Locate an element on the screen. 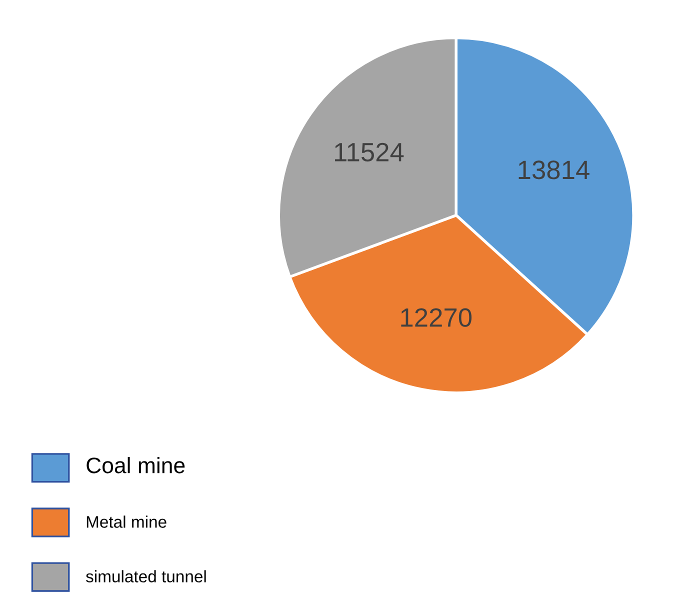  data-label: 11524 is located at coordinates (369, 152).